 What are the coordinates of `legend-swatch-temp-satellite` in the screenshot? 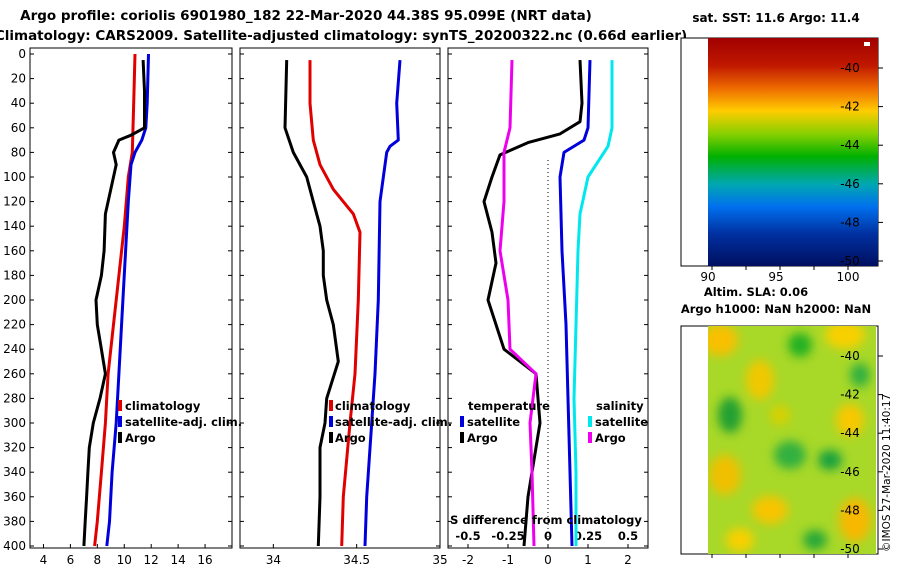 It's located at (462, 421).